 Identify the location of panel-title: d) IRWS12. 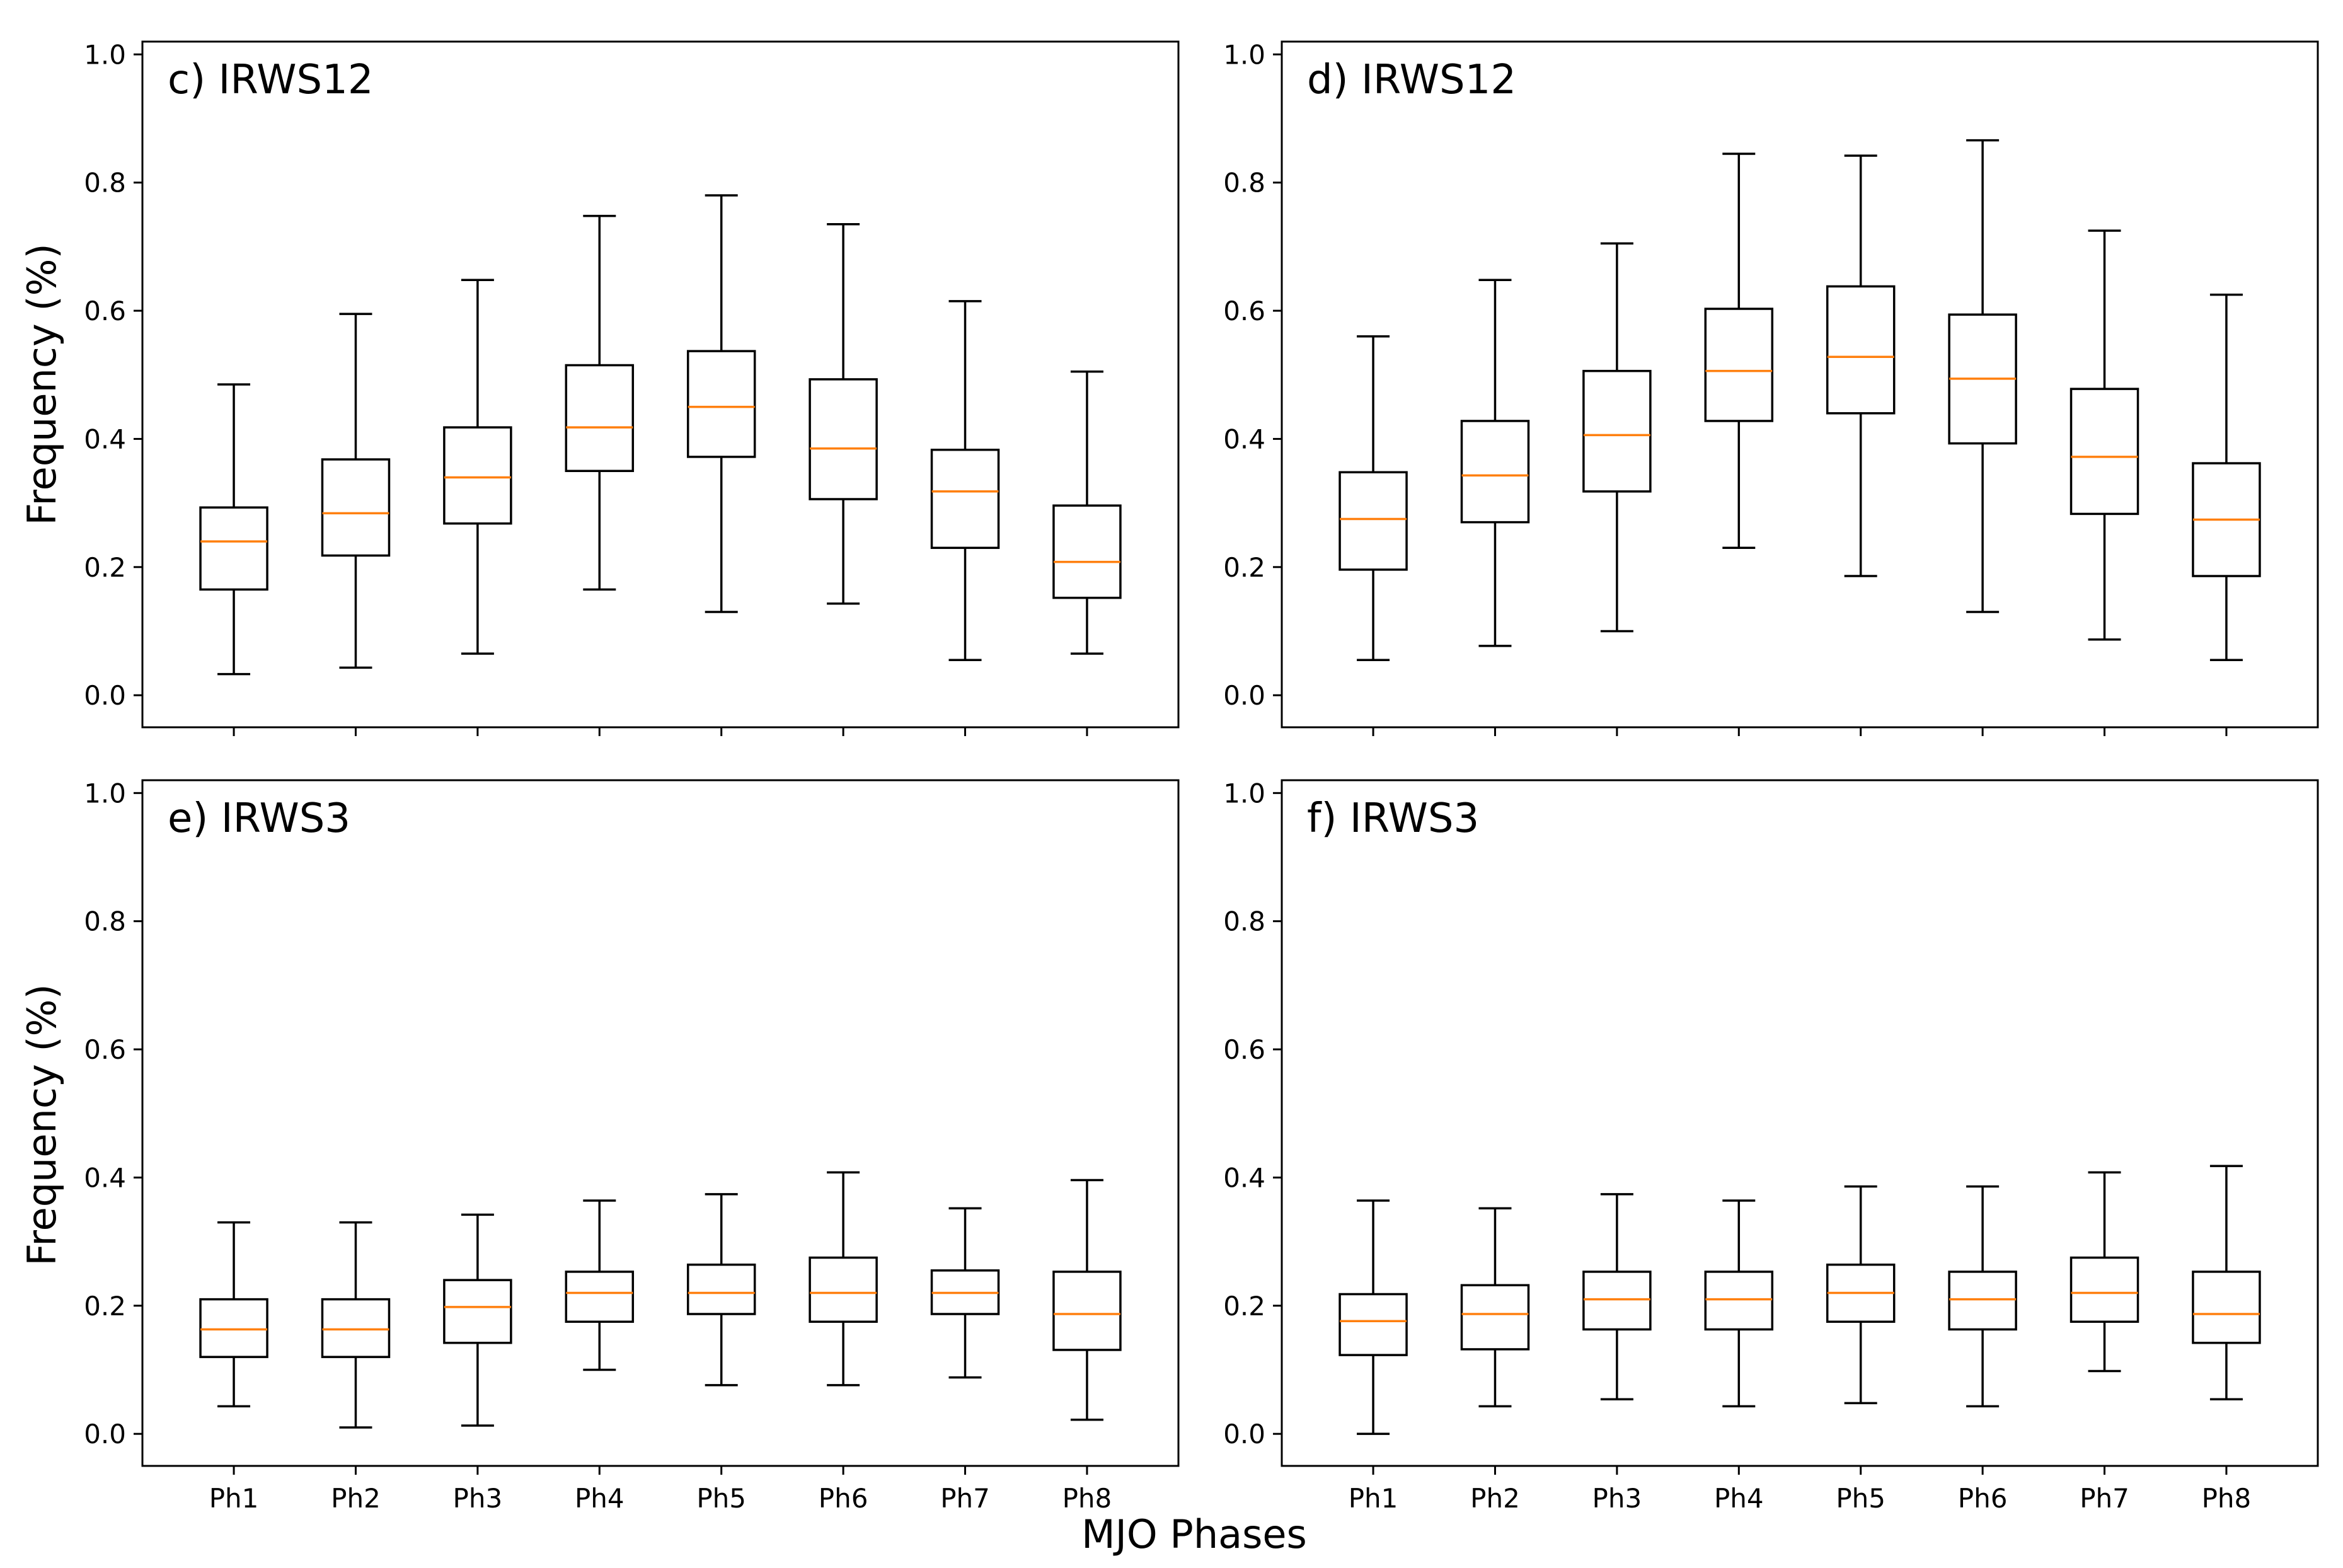
(1411, 80).